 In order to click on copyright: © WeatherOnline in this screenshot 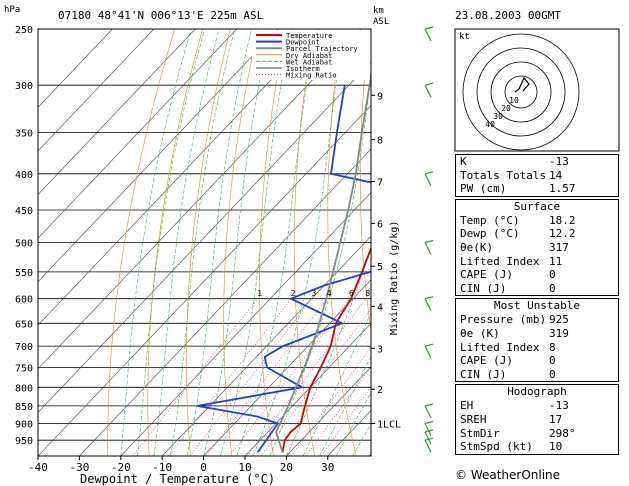, I will do `click(508, 475)`.